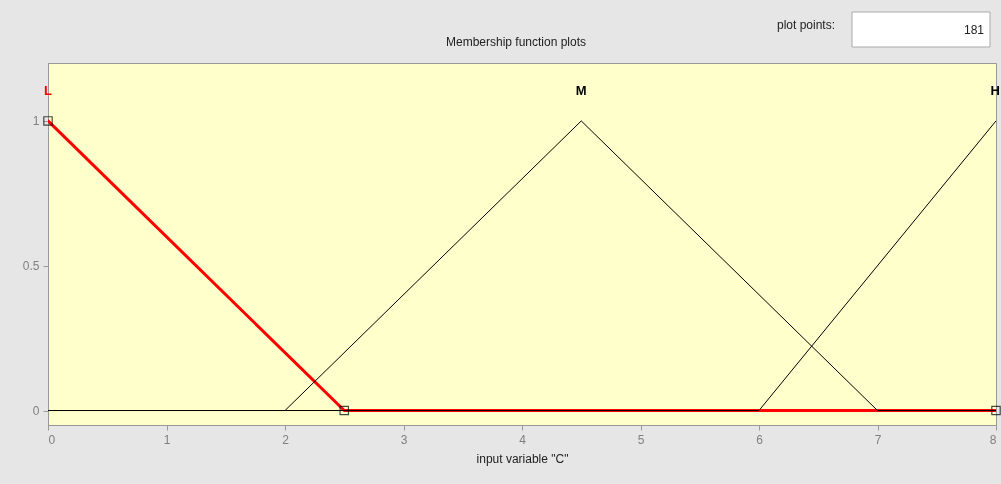 The height and width of the screenshot is (484, 1001). What do you see at coordinates (286, 439) in the screenshot?
I see `x-tick-label: 2` at bounding box center [286, 439].